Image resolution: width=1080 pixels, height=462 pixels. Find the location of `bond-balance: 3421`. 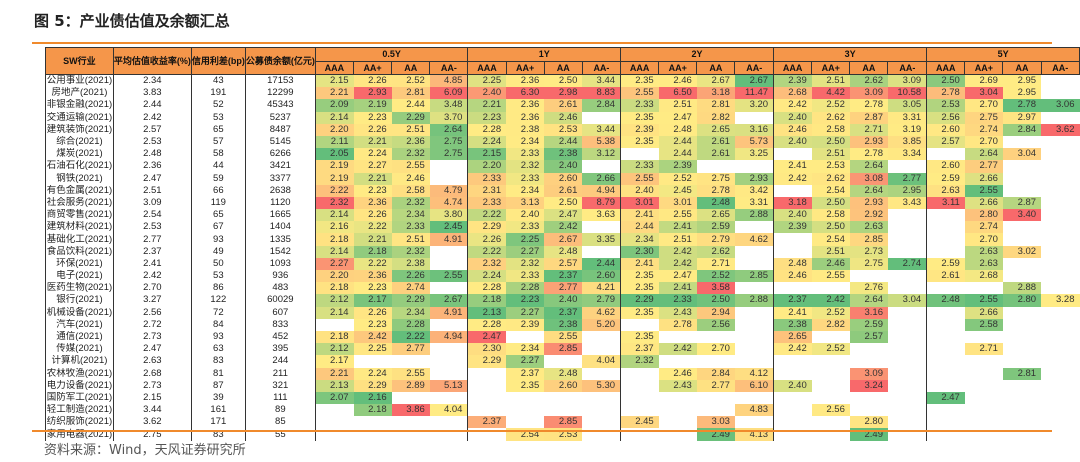

bond-balance: 3421 is located at coordinates (280, 166).